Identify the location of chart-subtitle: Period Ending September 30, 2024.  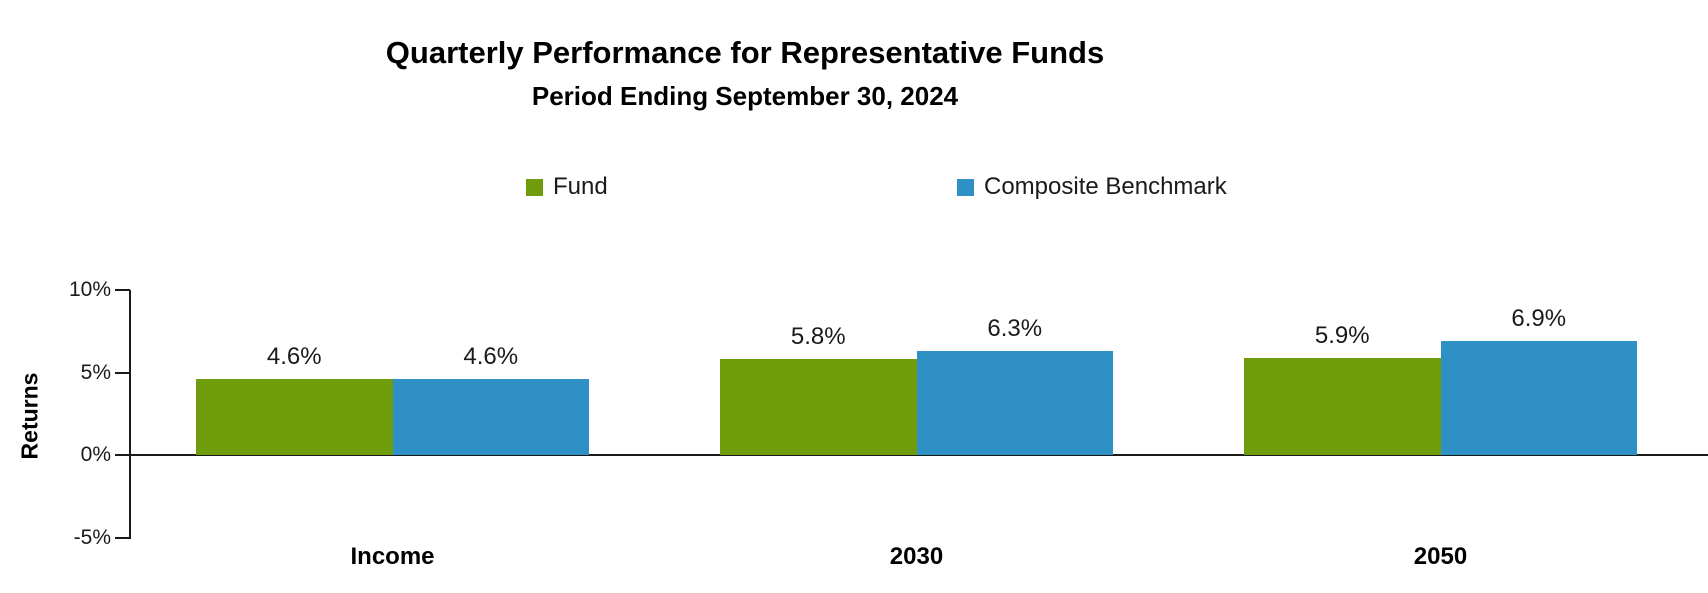
(745, 96).